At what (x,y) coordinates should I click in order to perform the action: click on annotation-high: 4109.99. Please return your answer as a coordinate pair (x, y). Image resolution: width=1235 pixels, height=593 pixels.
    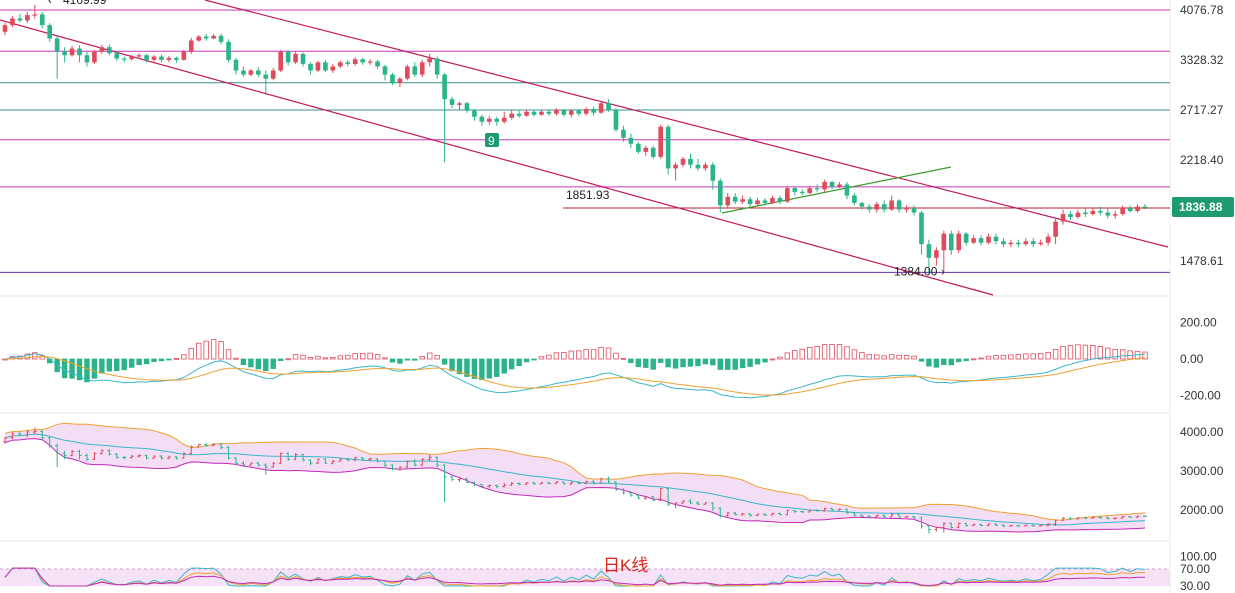
    Looking at the image, I should click on (85, 3).